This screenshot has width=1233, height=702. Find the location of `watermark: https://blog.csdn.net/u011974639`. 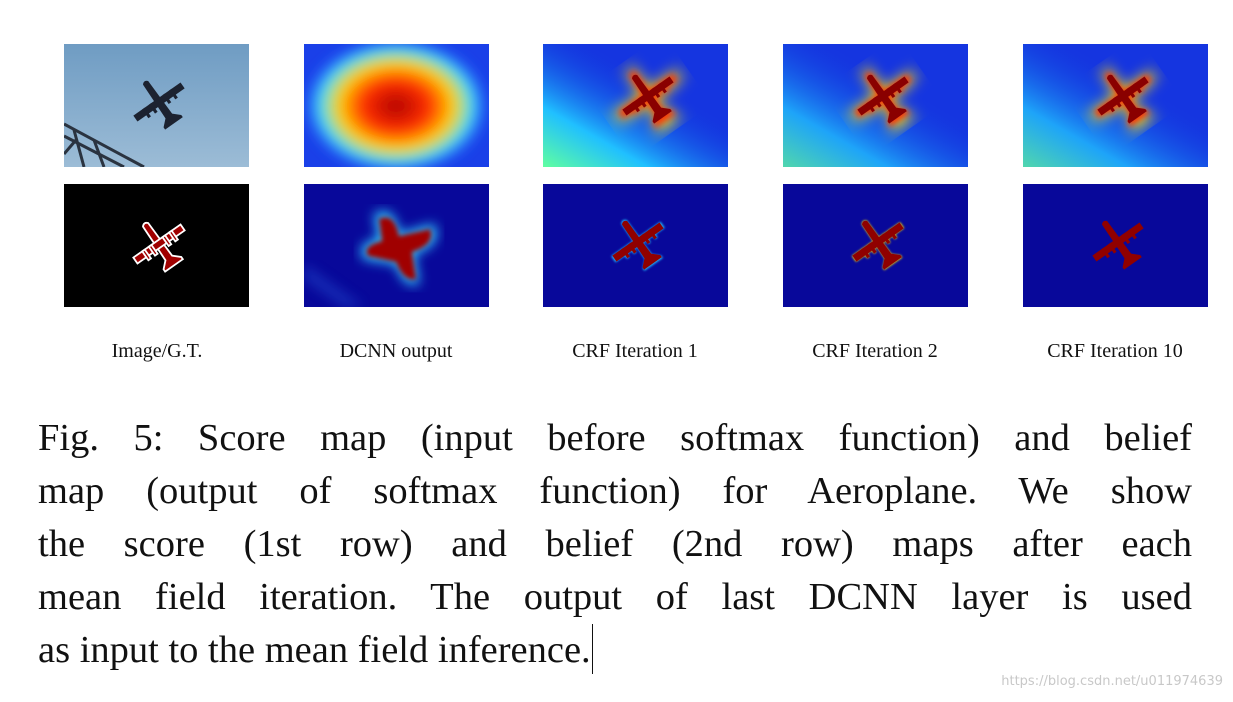

watermark: https://blog.csdn.net/u011974639 is located at coordinates (1112, 681).